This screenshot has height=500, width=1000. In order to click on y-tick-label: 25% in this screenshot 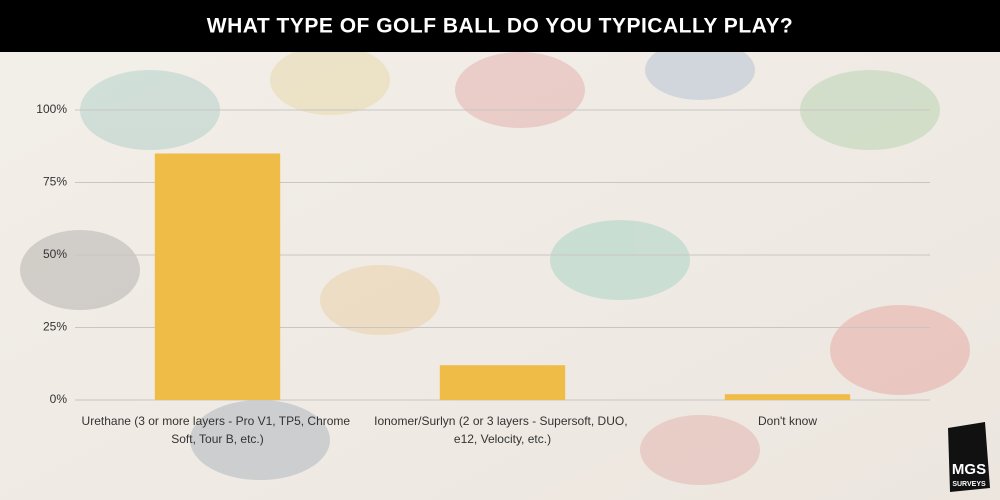, I will do `click(55, 327)`.